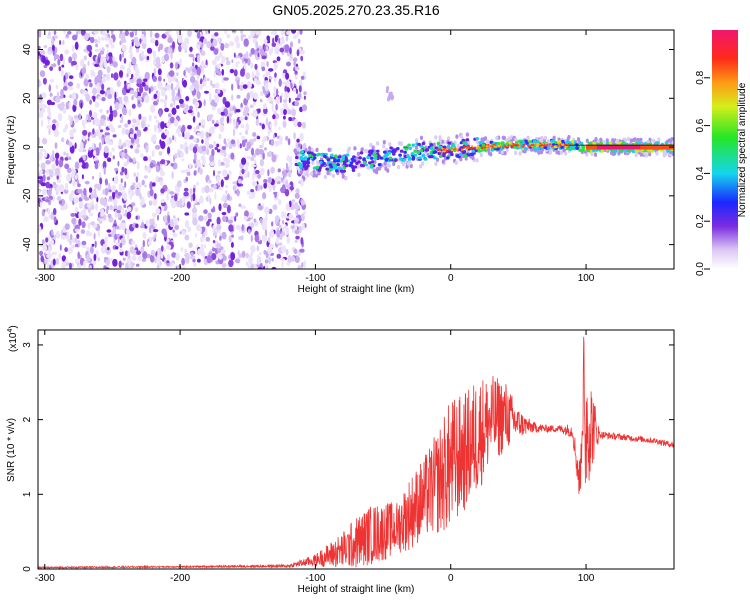  Describe the element at coordinates (27, 419) in the screenshot. I see `y-tick-label: 2` at that location.